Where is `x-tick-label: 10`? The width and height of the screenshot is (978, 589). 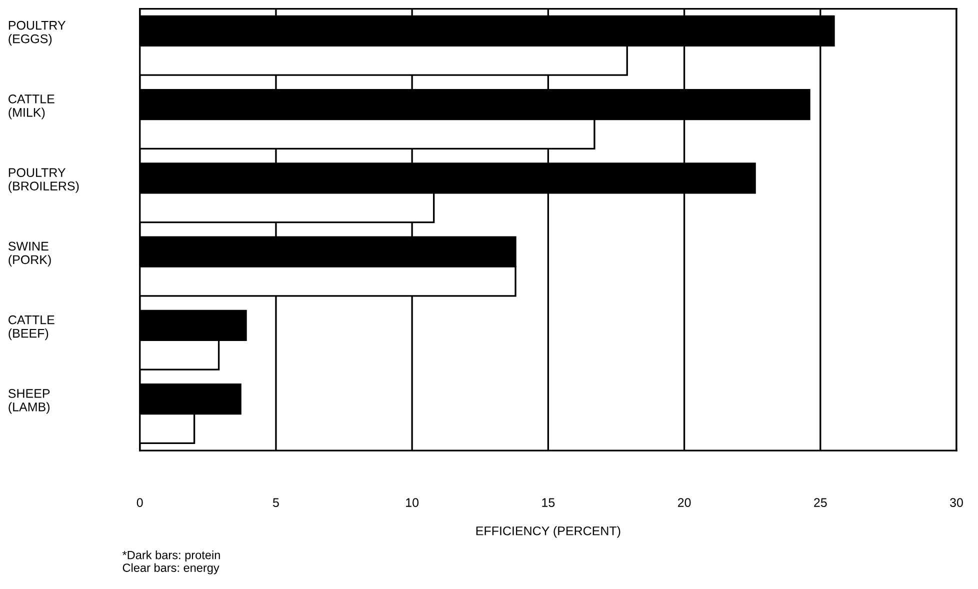 x-tick-label: 10 is located at coordinates (412, 502).